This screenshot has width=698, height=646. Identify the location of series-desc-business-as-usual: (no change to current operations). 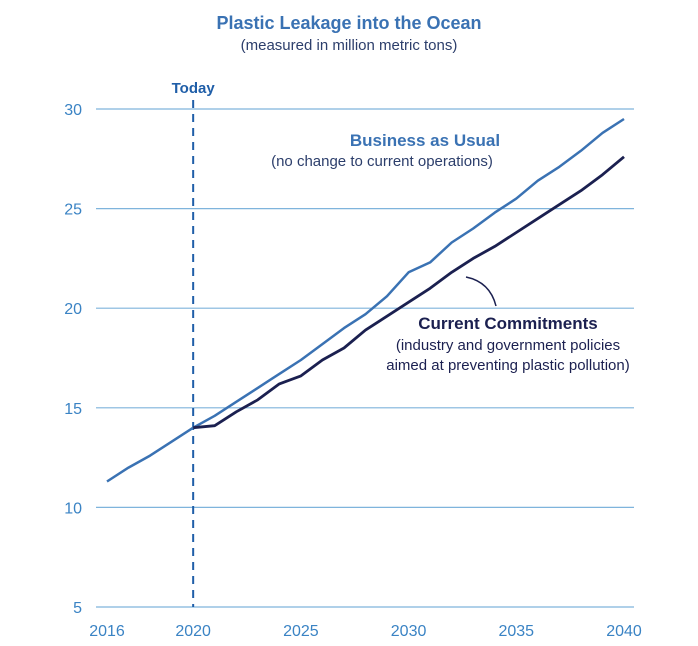
(382, 161).